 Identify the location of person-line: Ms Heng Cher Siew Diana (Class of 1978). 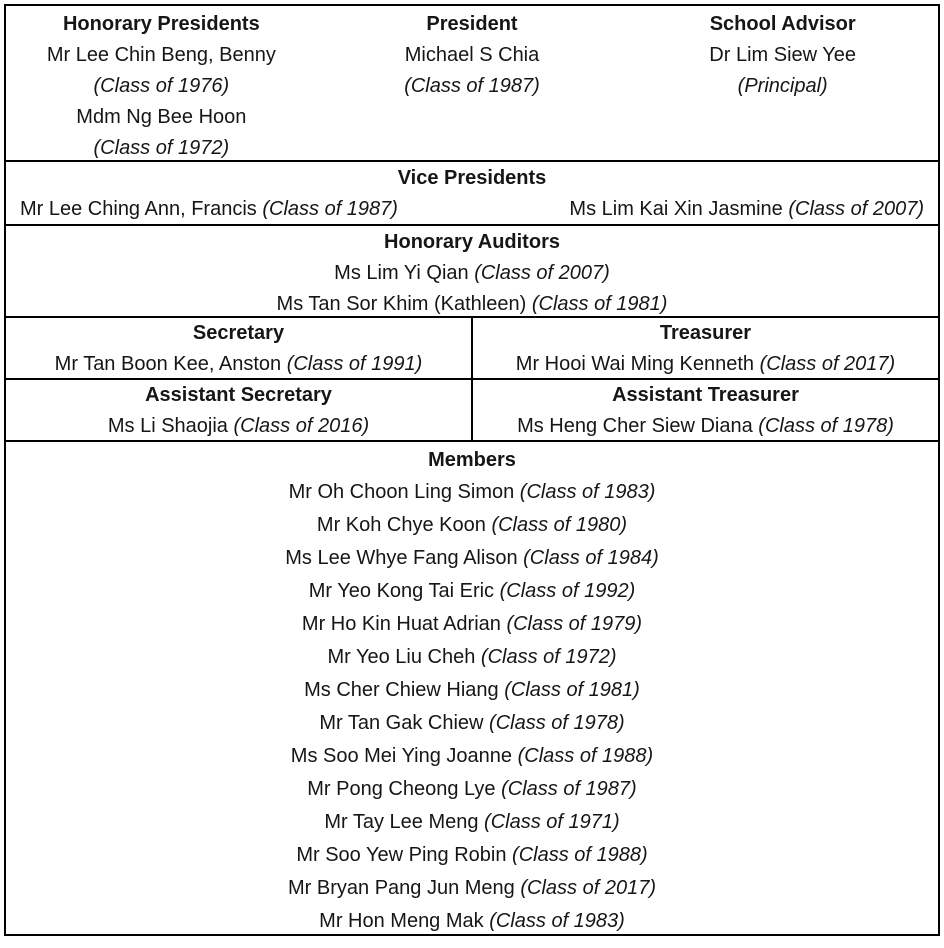
(705, 426).